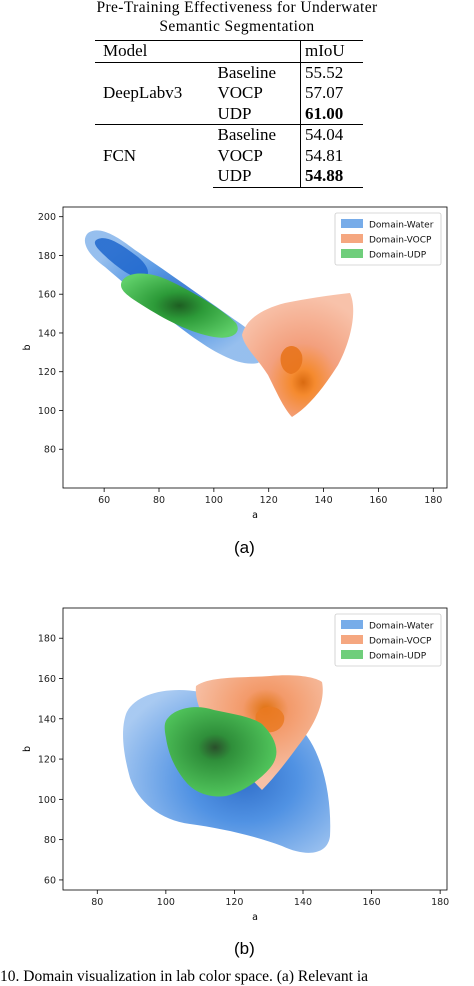 The image size is (474, 986). Describe the element at coordinates (47, 217) in the screenshot. I see `y-tick-label: 200` at that location.